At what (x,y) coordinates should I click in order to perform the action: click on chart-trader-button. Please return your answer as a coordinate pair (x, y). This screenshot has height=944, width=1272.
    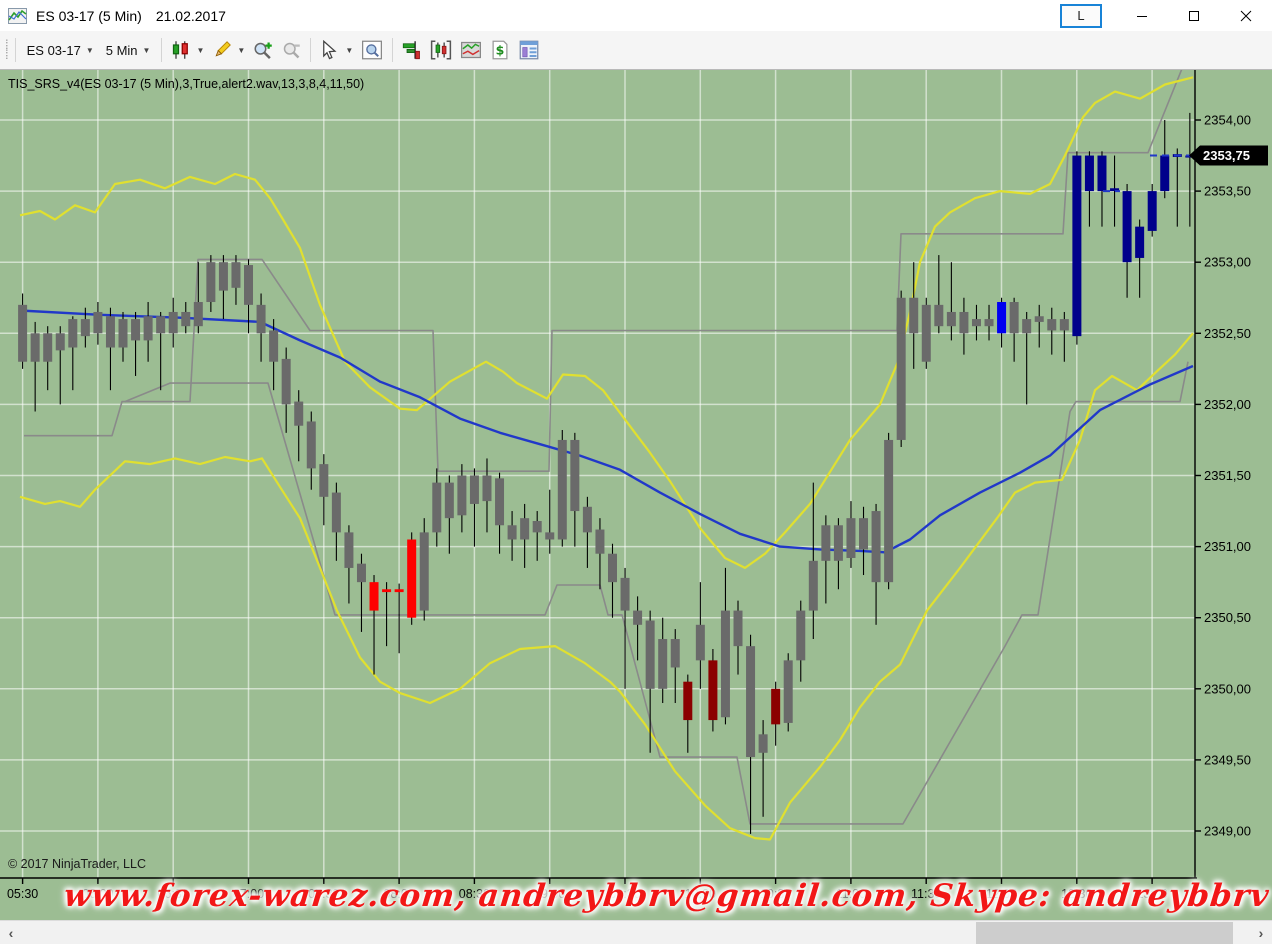
    Looking at the image, I should click on (441, 50).